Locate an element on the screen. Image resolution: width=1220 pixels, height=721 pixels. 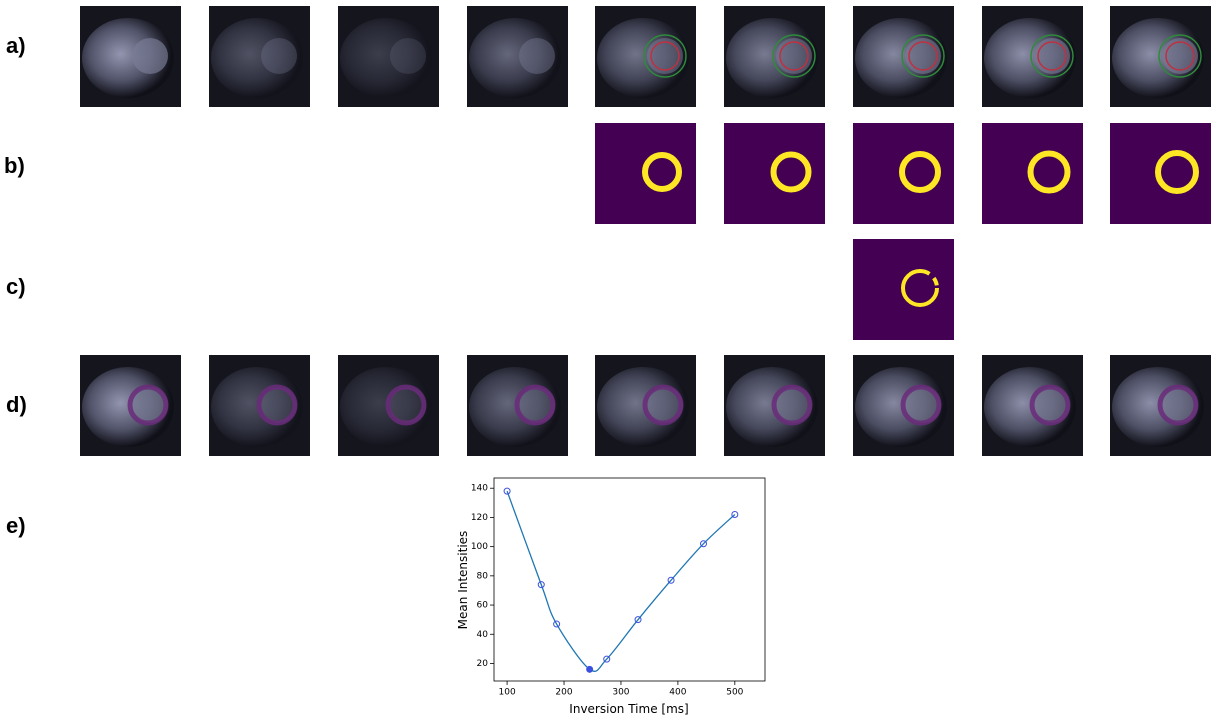
x-tick-label: 400 is located at coordinates (677, 693).